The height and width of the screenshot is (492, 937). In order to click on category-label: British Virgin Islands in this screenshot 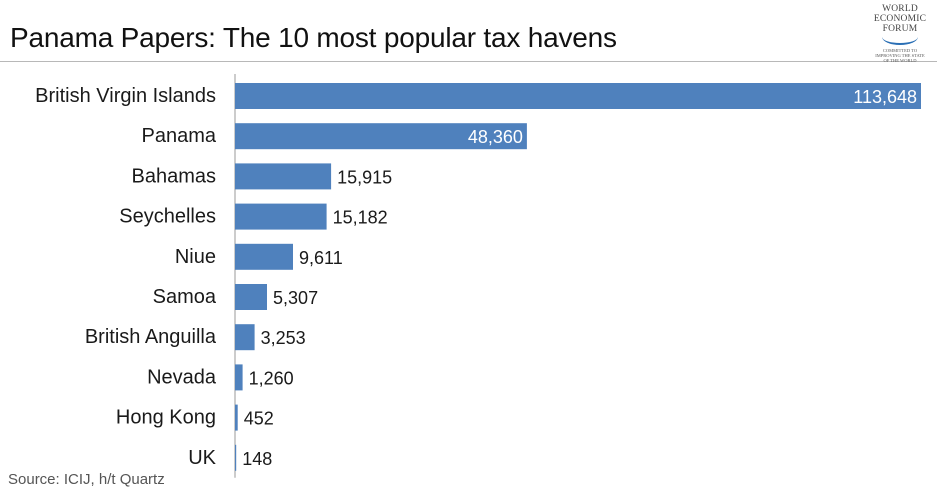, I will do `click(125, 96)`.